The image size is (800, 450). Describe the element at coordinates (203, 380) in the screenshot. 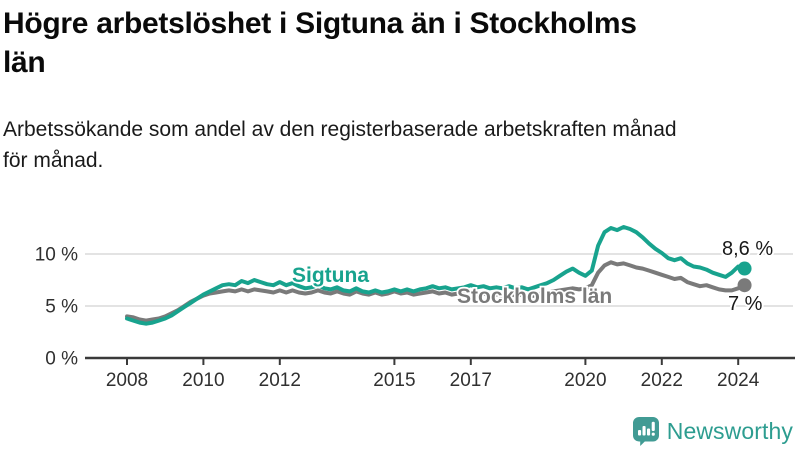

I see `x-tick-label-2010: 2010` at that location.